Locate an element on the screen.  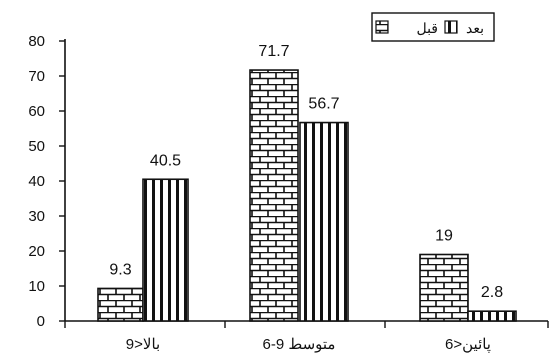
legend-swatch-after is located at coordinates (451, 27).